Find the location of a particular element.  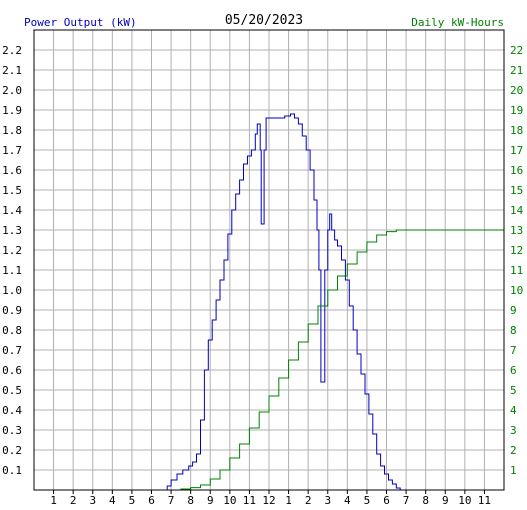

y-right-tick-label: 12 is located at coordinates (516, 250).